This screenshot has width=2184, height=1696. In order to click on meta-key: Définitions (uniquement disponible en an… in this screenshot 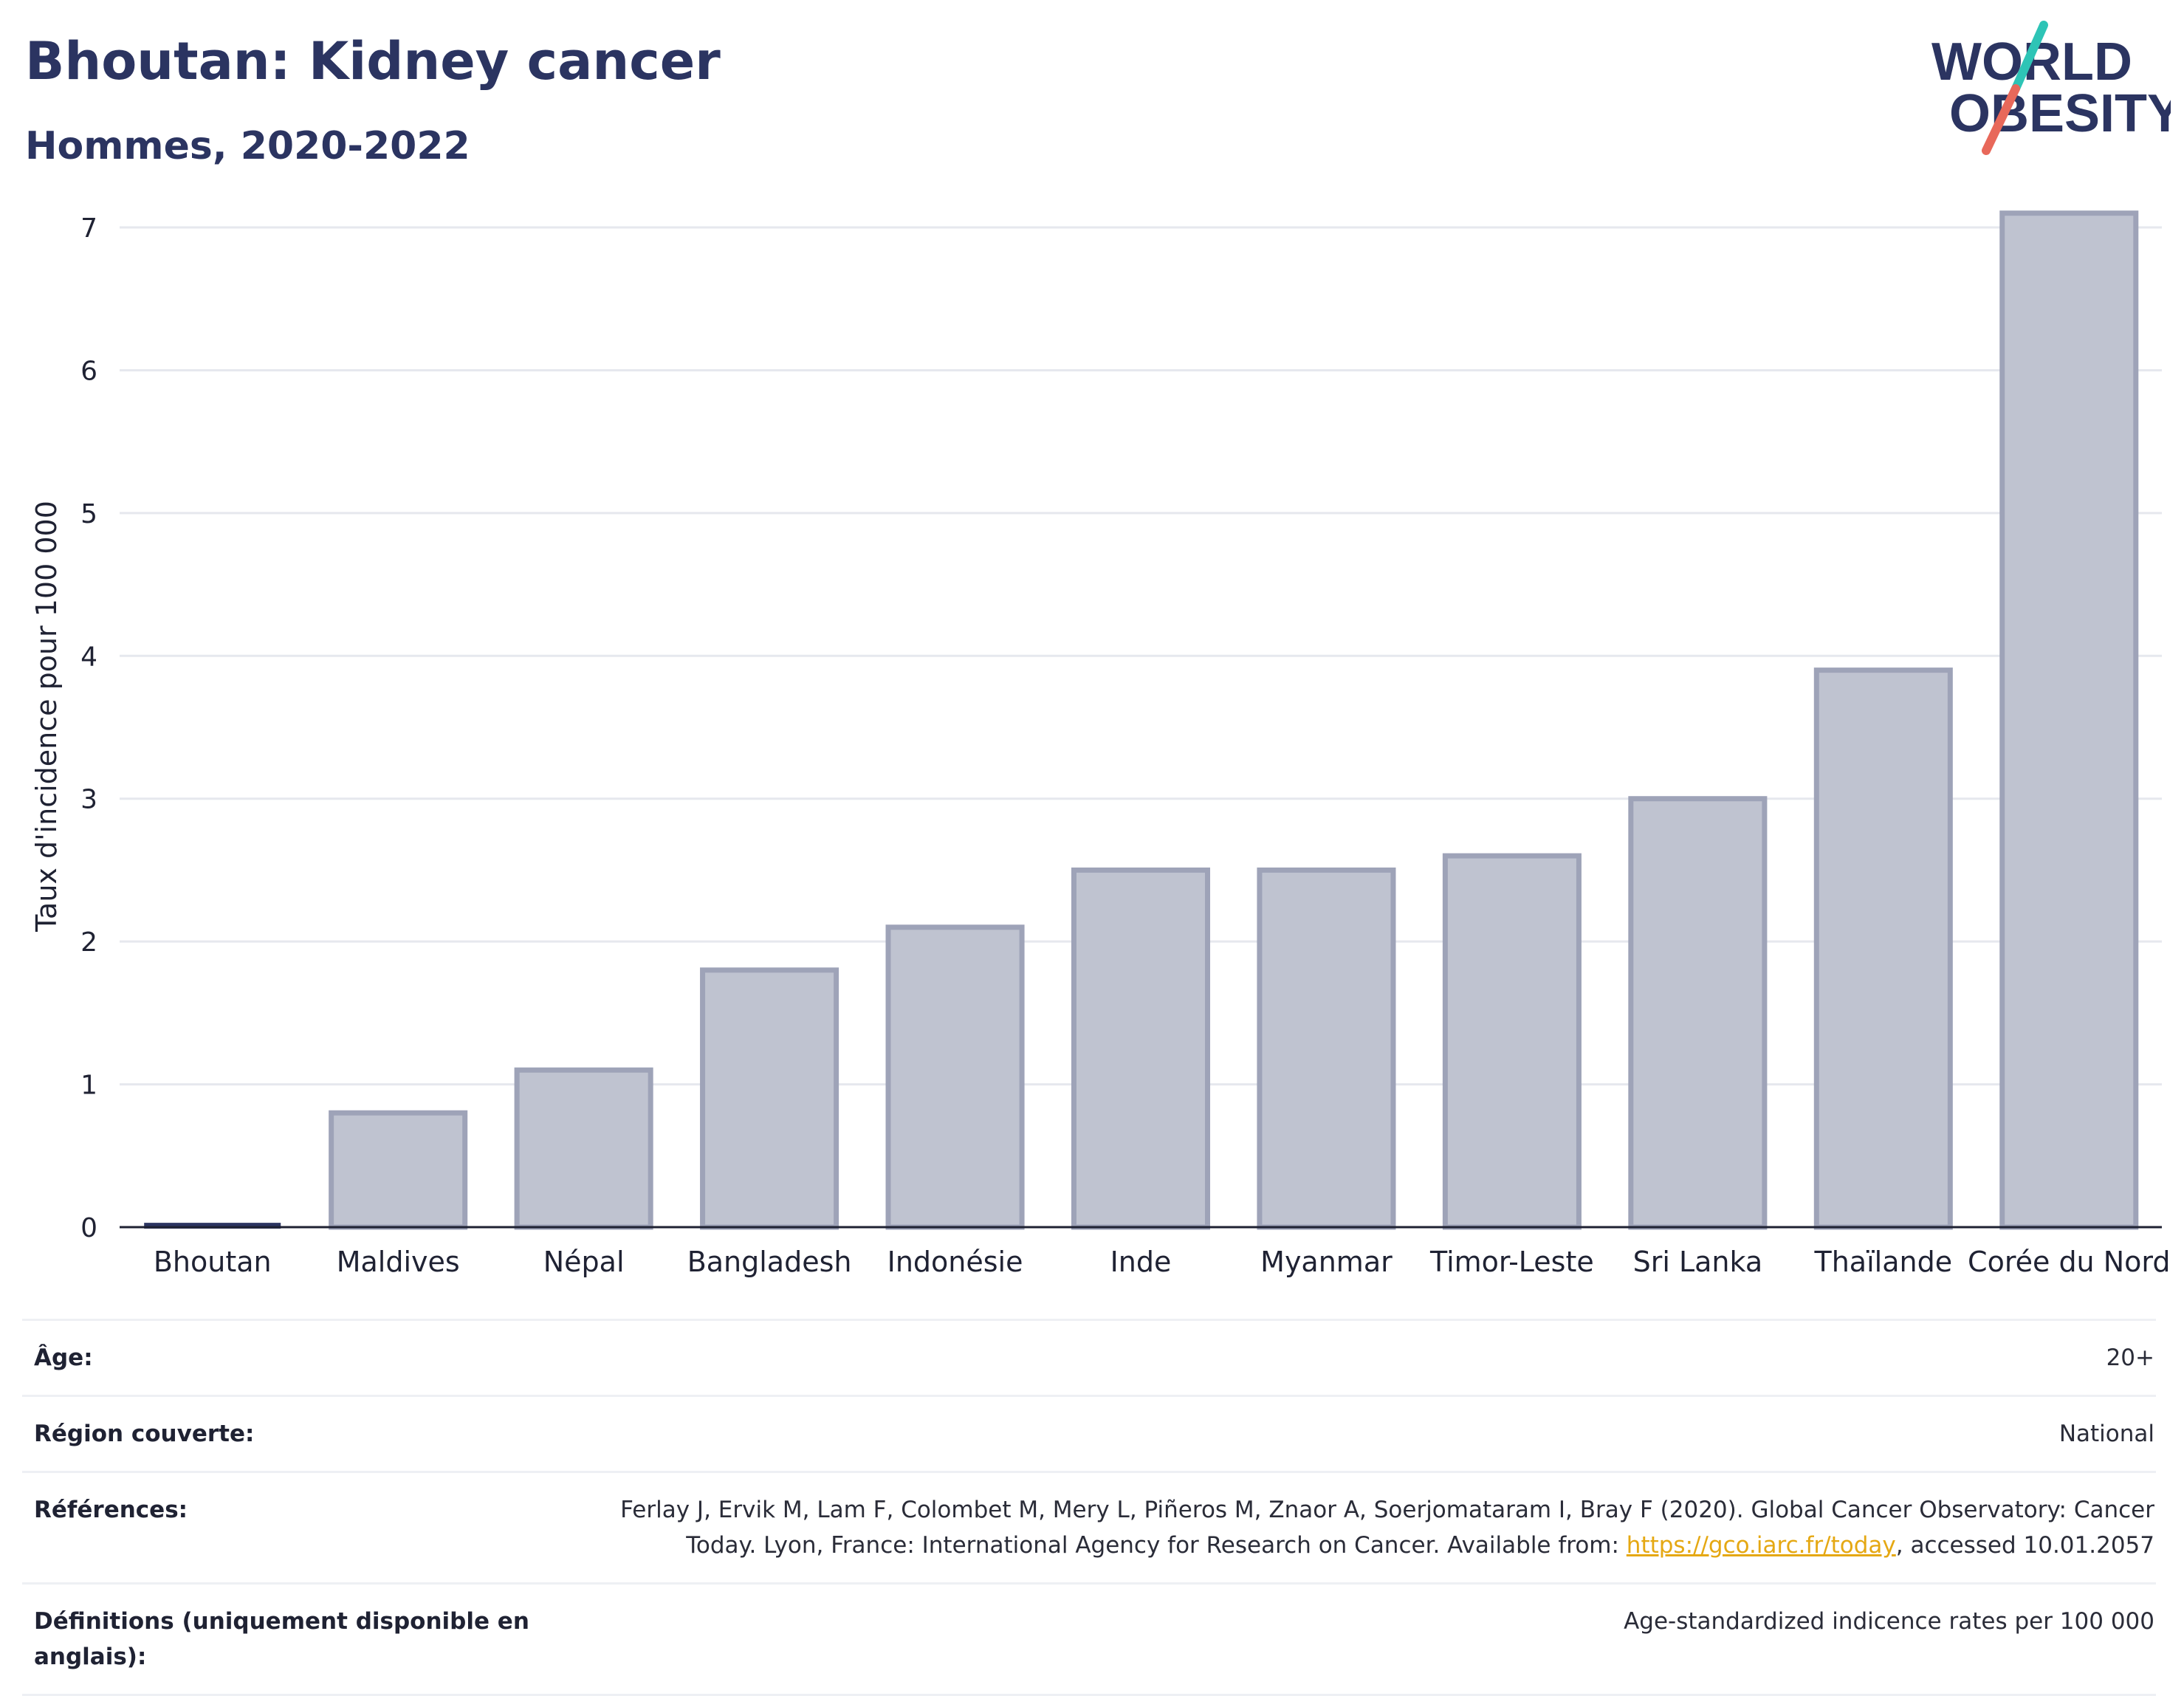, I will do `click(282, 1639)`.